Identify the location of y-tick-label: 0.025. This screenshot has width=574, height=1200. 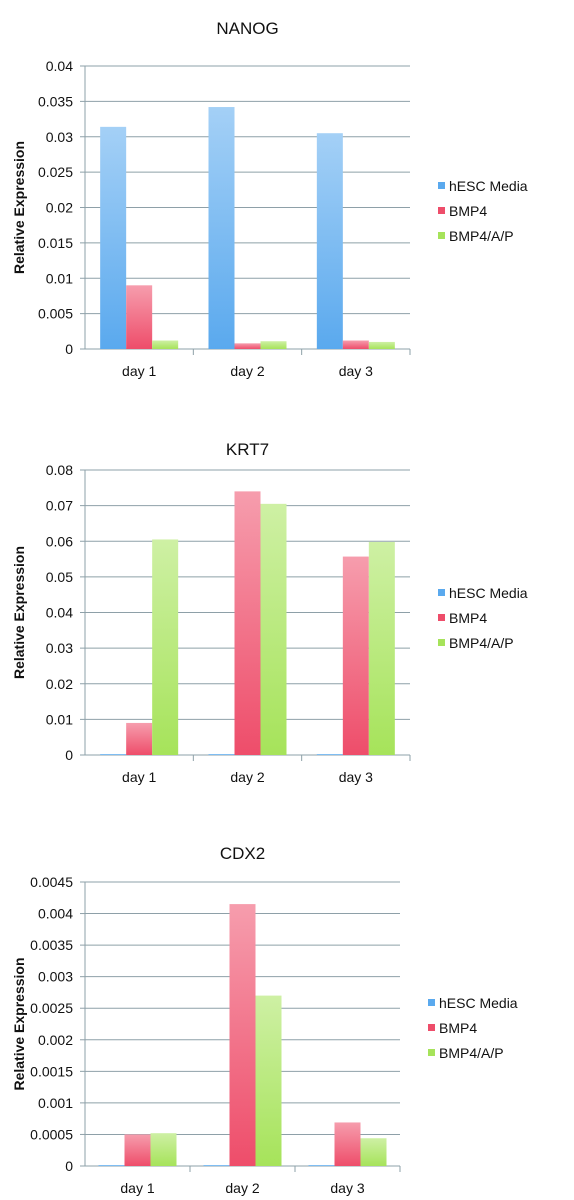
(55, 172).